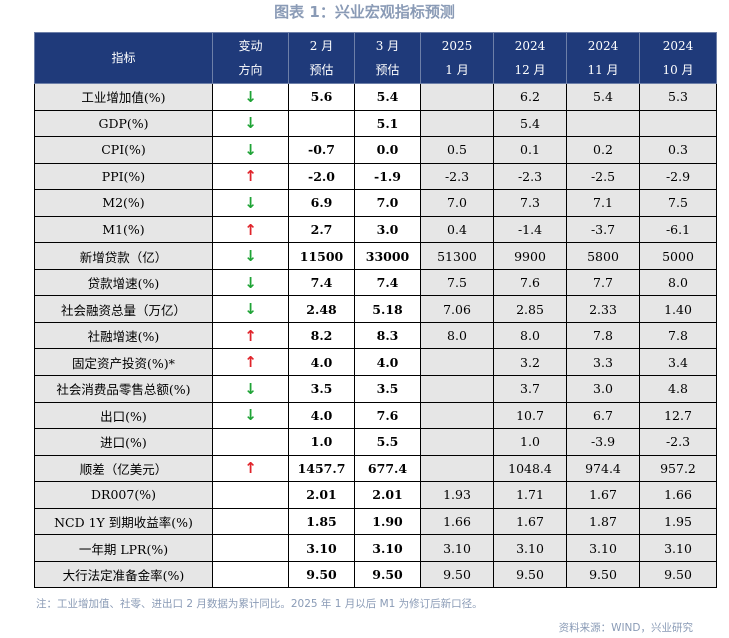 Image resolution: width=729 pixels, height=638 pixels. I want to click on feb-estimate: 6.9, so click(321, 203).